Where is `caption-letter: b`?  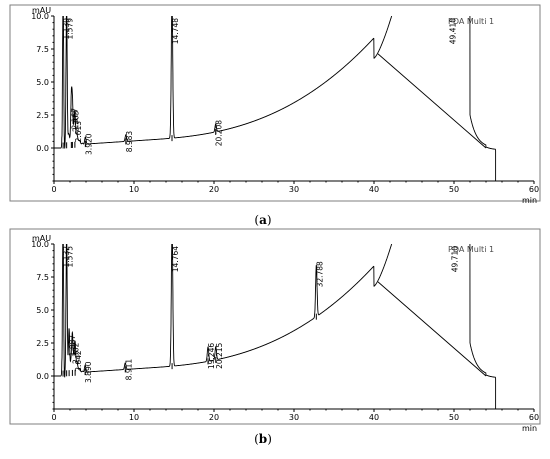 caption-letter: b is located at coordinates (263, 439).